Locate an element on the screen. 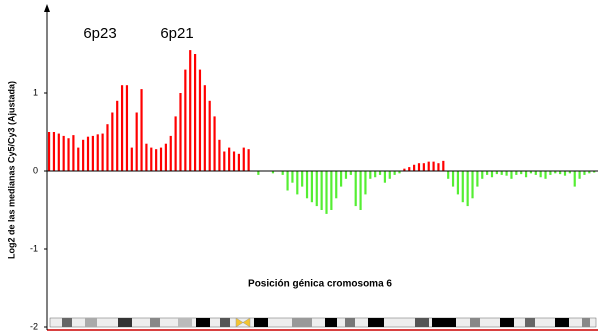  y-axis-label: Log2 de las medianas Cy5/Cy3 (Ajustada) is located at coordinates (11, 170).